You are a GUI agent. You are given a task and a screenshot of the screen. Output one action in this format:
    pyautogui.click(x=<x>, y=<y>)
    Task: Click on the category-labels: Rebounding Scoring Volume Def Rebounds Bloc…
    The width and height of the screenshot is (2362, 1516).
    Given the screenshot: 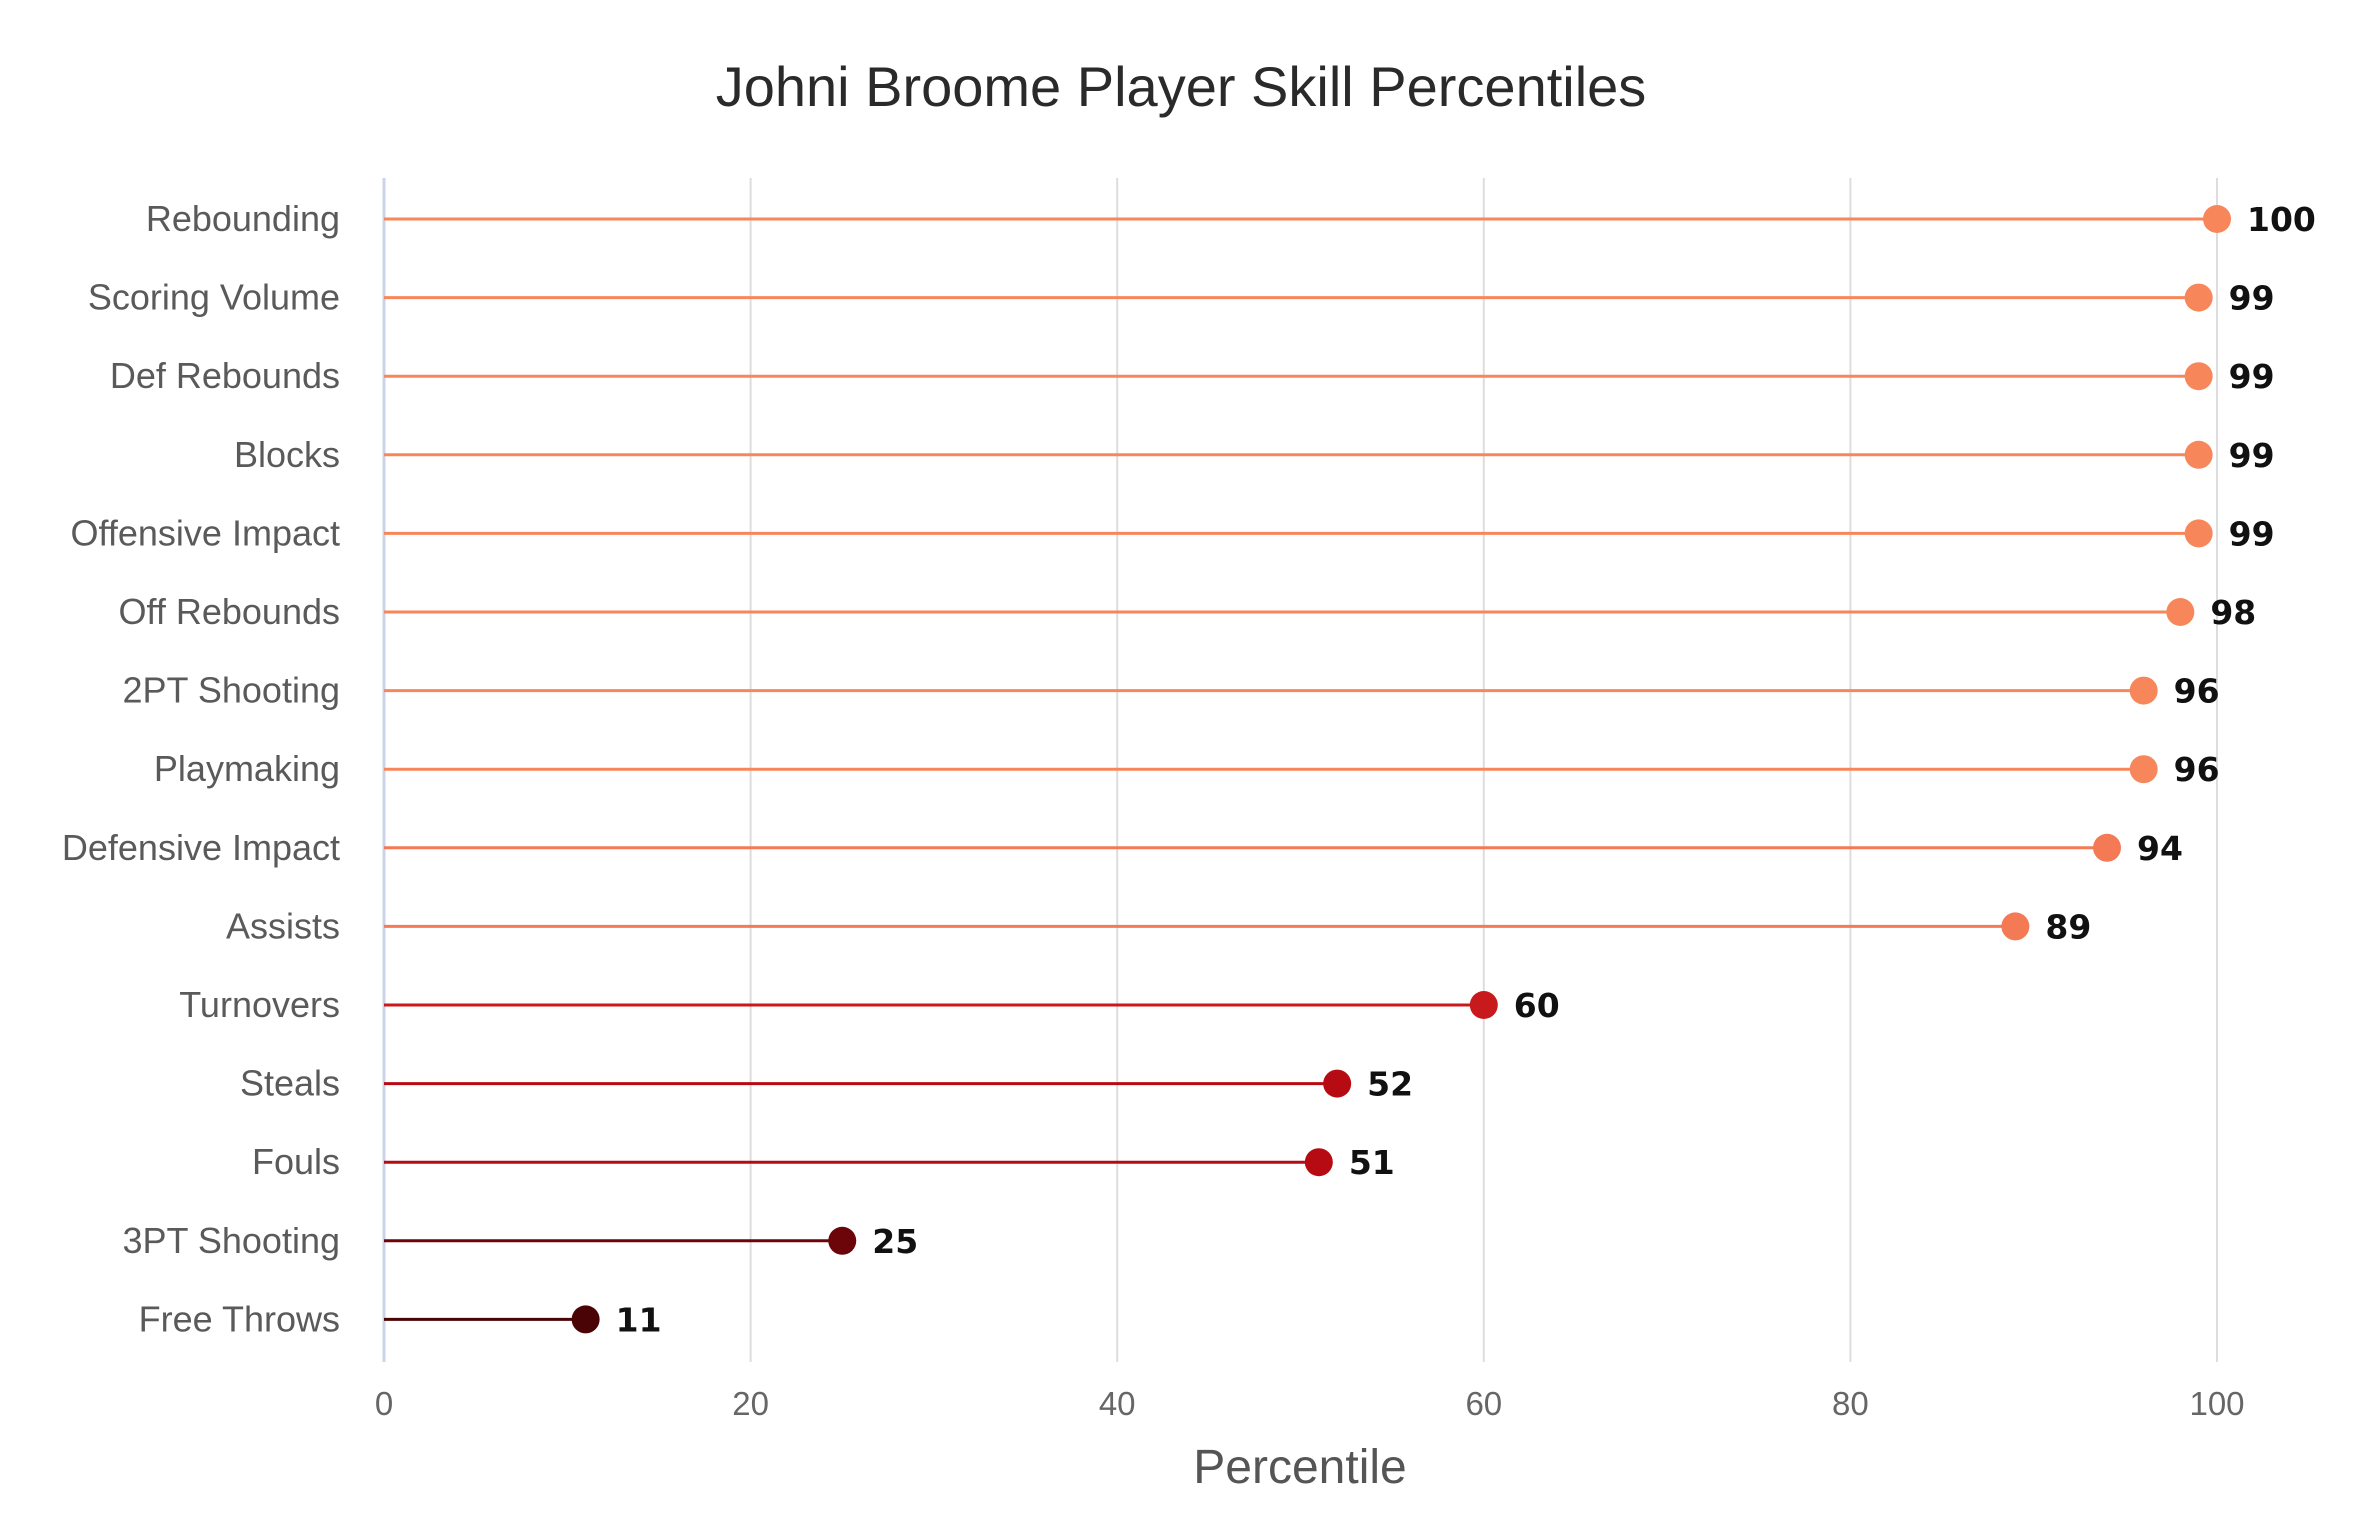 What is the action you would take?
    pyautogui.click(x=201, y=768)
    